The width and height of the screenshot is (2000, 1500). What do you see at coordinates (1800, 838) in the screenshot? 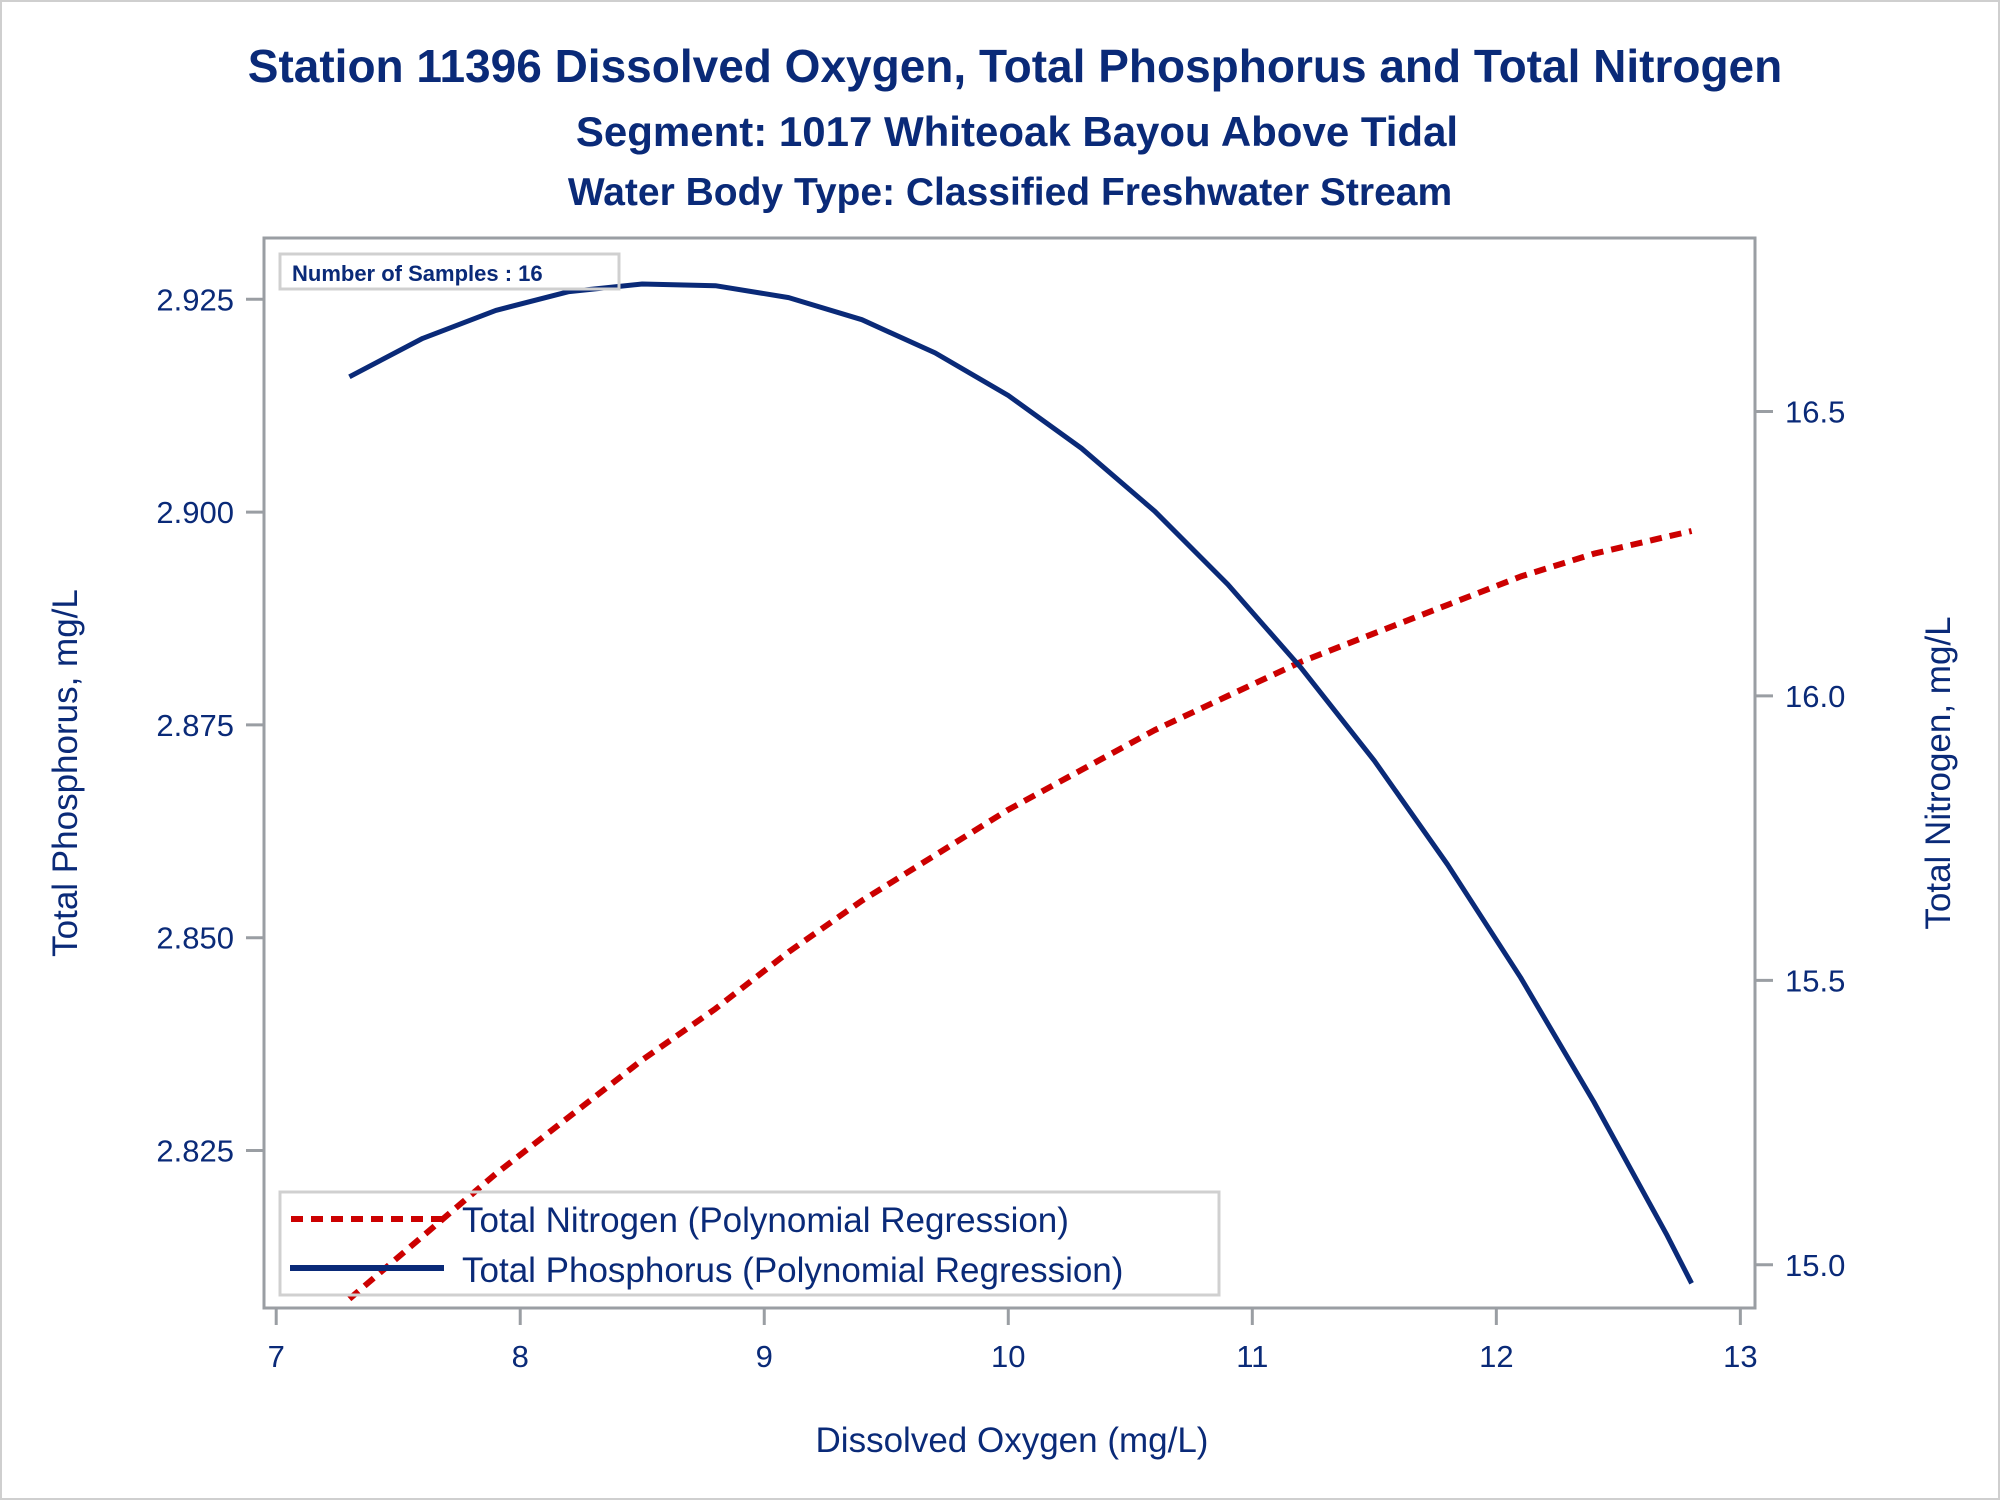
I see `y-axis-right: 15.0 15.5 16.0 16.5` at bounding box center [1800, 838].